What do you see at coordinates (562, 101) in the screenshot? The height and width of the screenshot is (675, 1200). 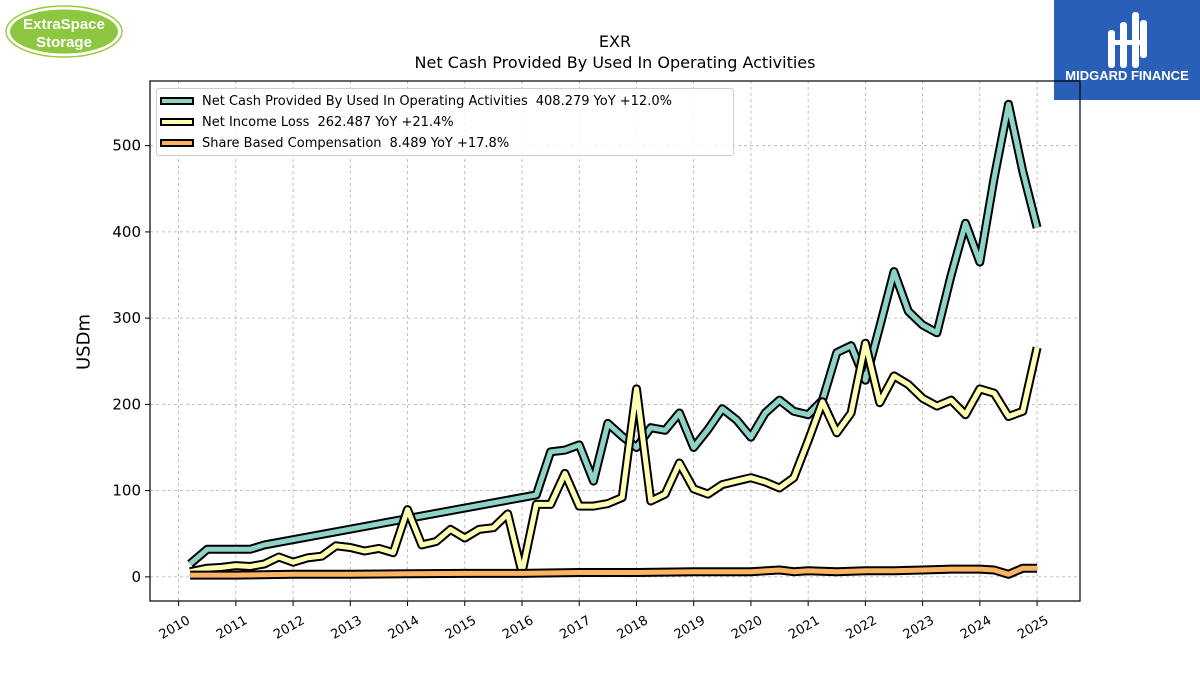 I see `legend-value: 408.279` at bounding box center [562, 101].